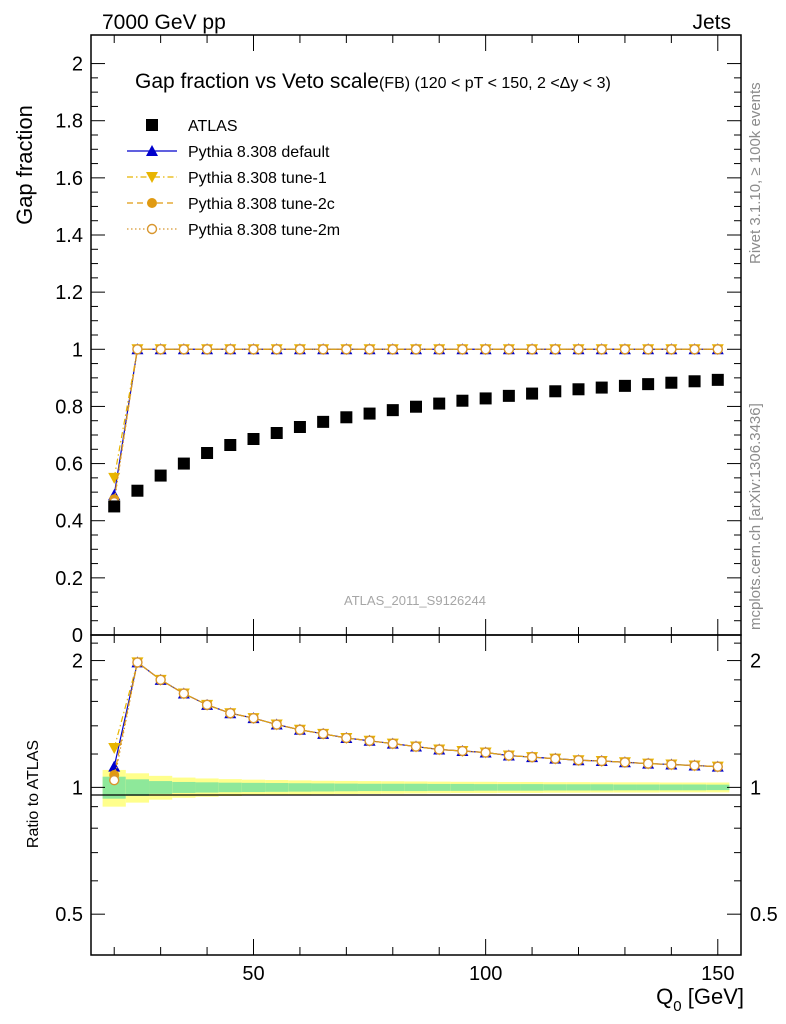 The width and height of the screenshot is (786, 1024). What do you see at coordinates (259, 152) in the screenshot?
I see `legend-label: Pythia 8.308 default` at bounding box center [259, 152].